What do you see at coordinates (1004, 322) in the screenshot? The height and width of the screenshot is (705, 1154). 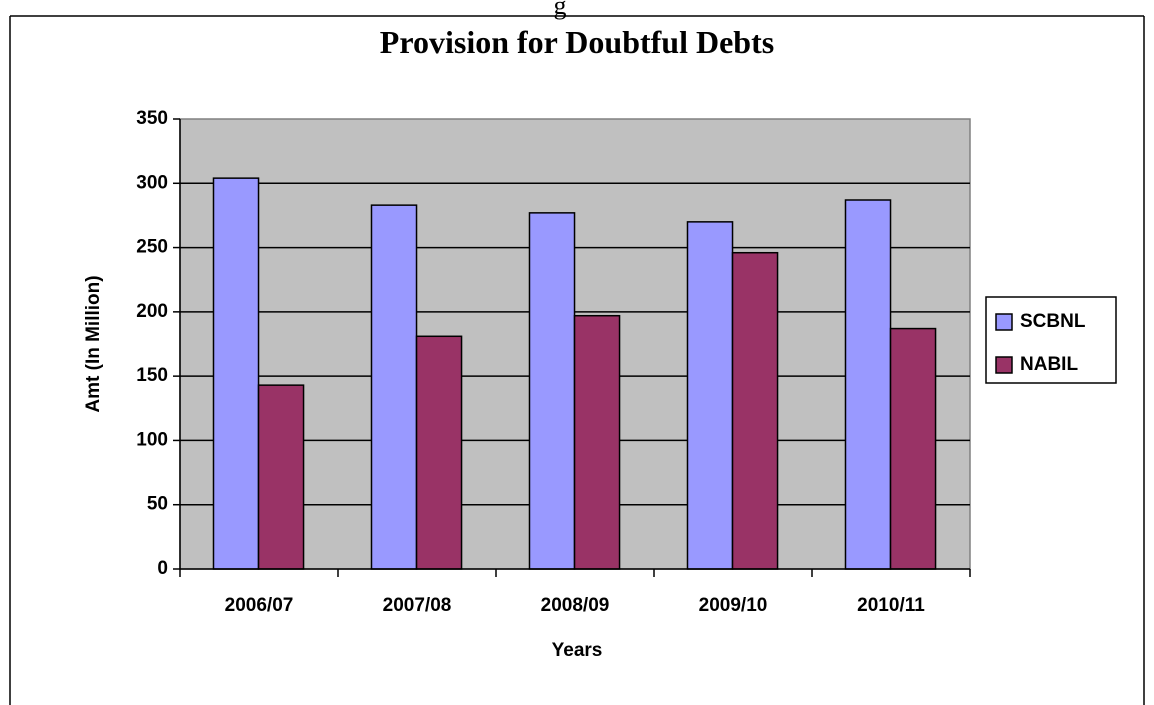 I see `legend-swatch-scbnl` at bounding box center [1004, 322].